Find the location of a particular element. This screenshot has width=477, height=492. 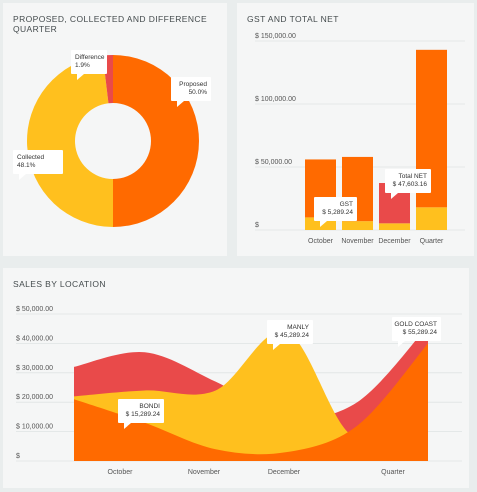

sales-ytick-3: $ 30,000.00 is located at coordinates (34, 368).